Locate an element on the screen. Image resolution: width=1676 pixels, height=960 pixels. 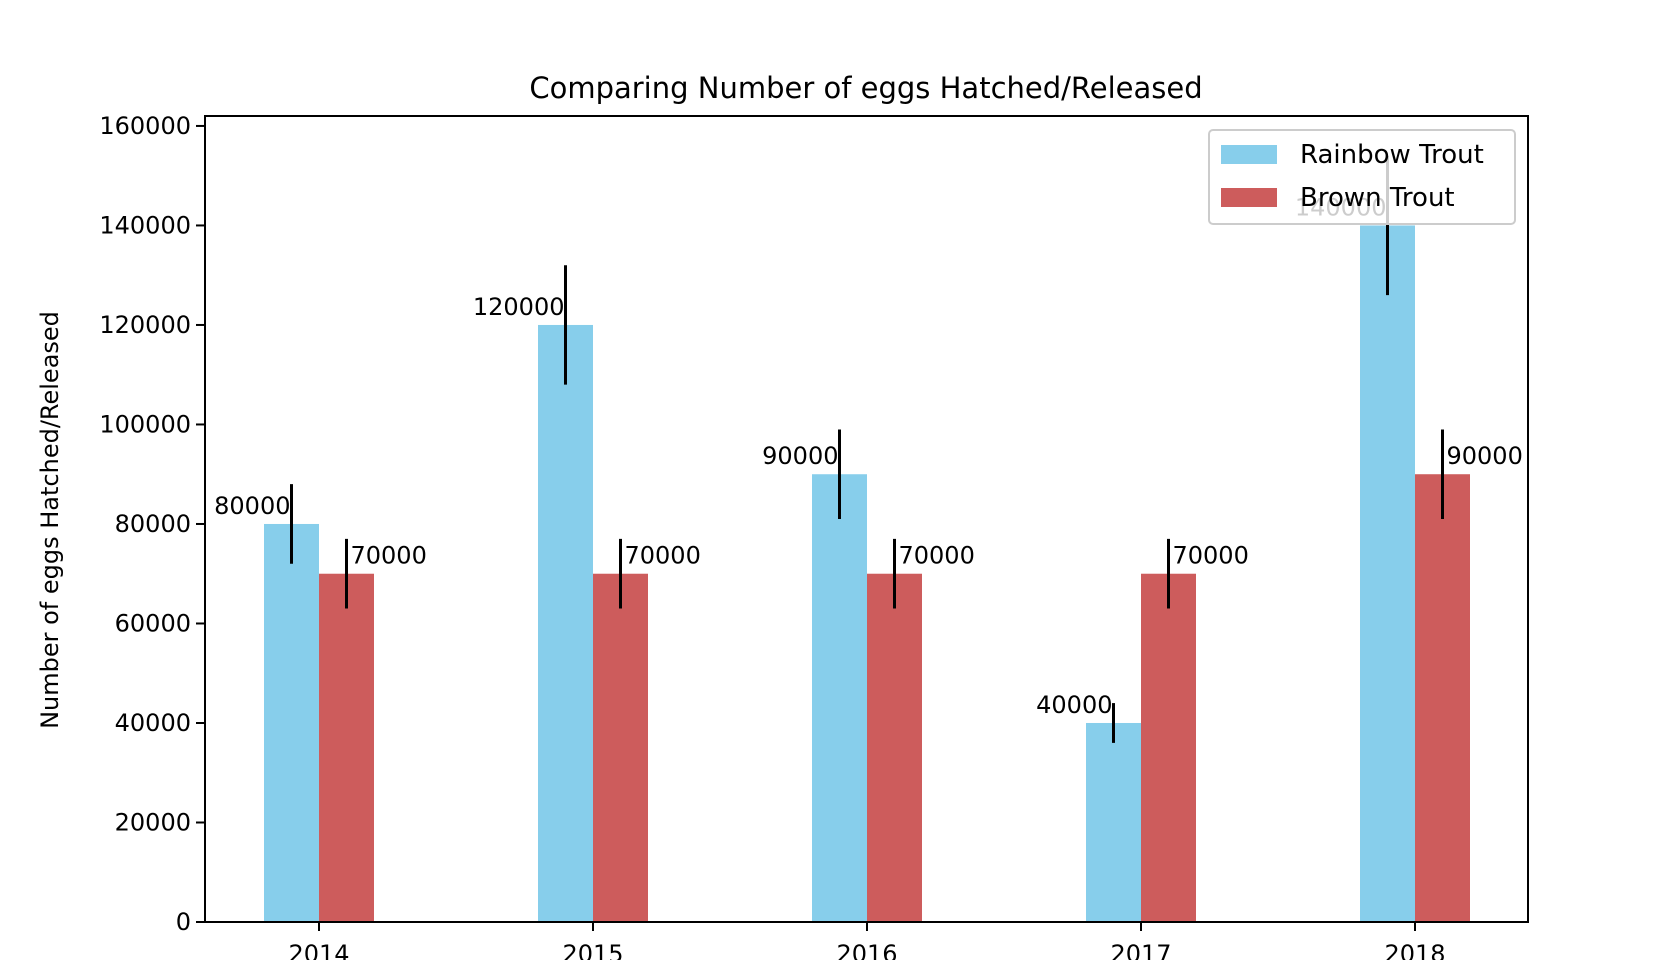
x-tick-label: 2018 is located at coordinates (1414, 950).